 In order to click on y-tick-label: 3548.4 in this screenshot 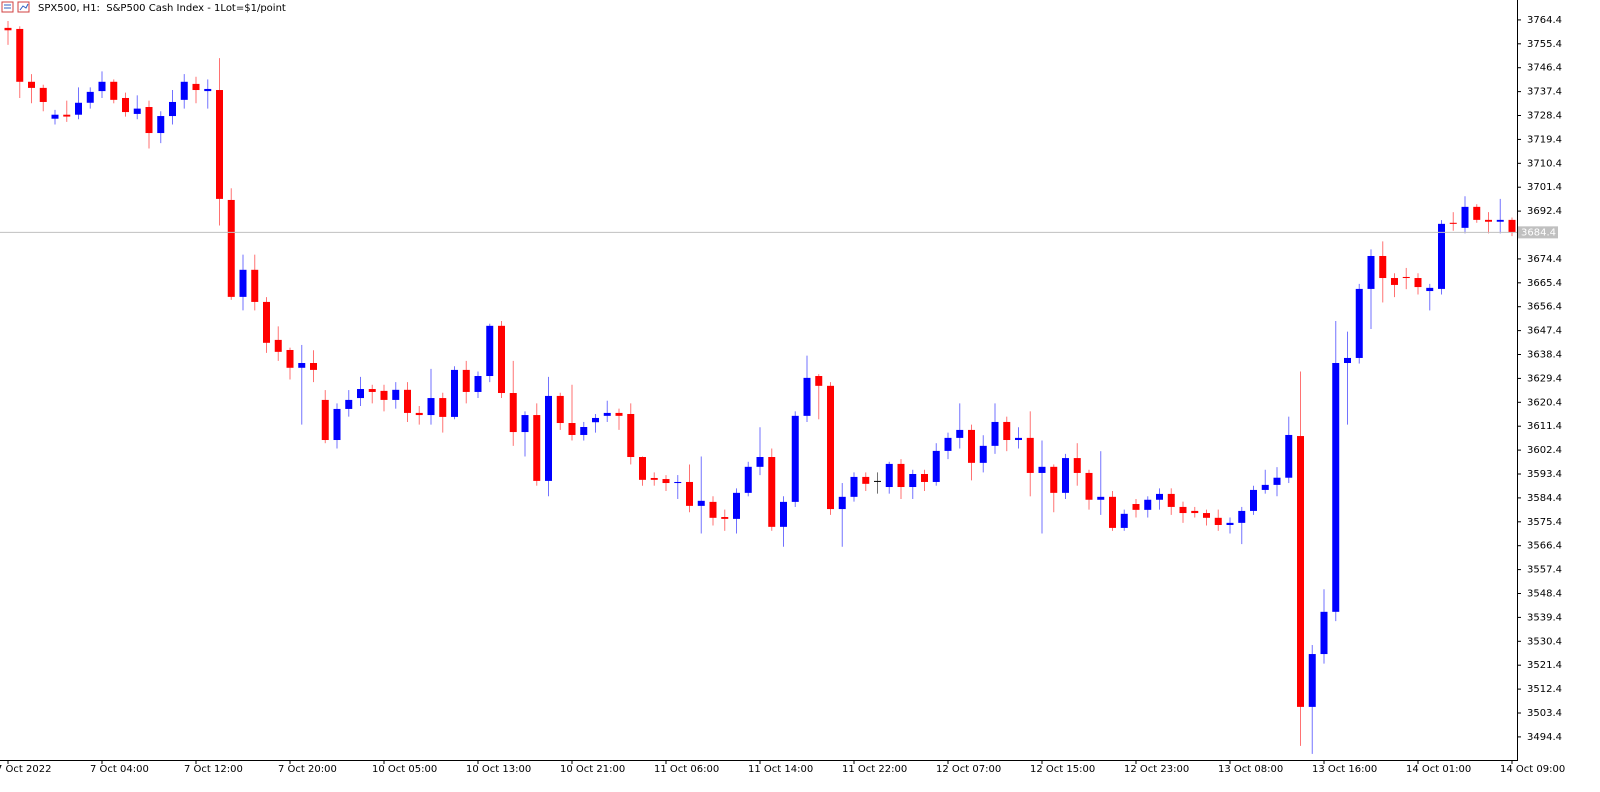, I will do `click(1544, 594)`.